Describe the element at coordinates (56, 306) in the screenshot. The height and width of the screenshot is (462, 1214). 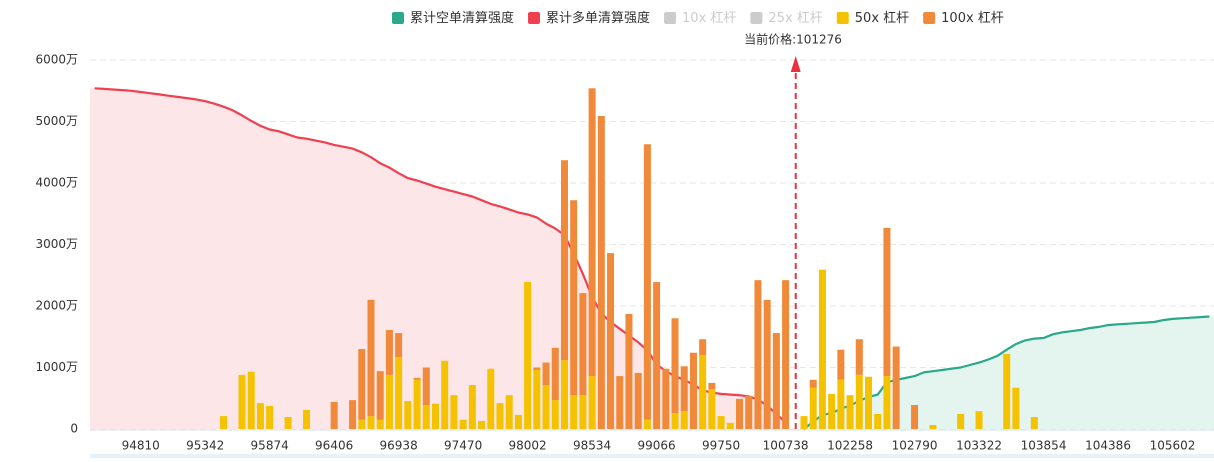
I see `y-tick-label: 2000万` at that location.